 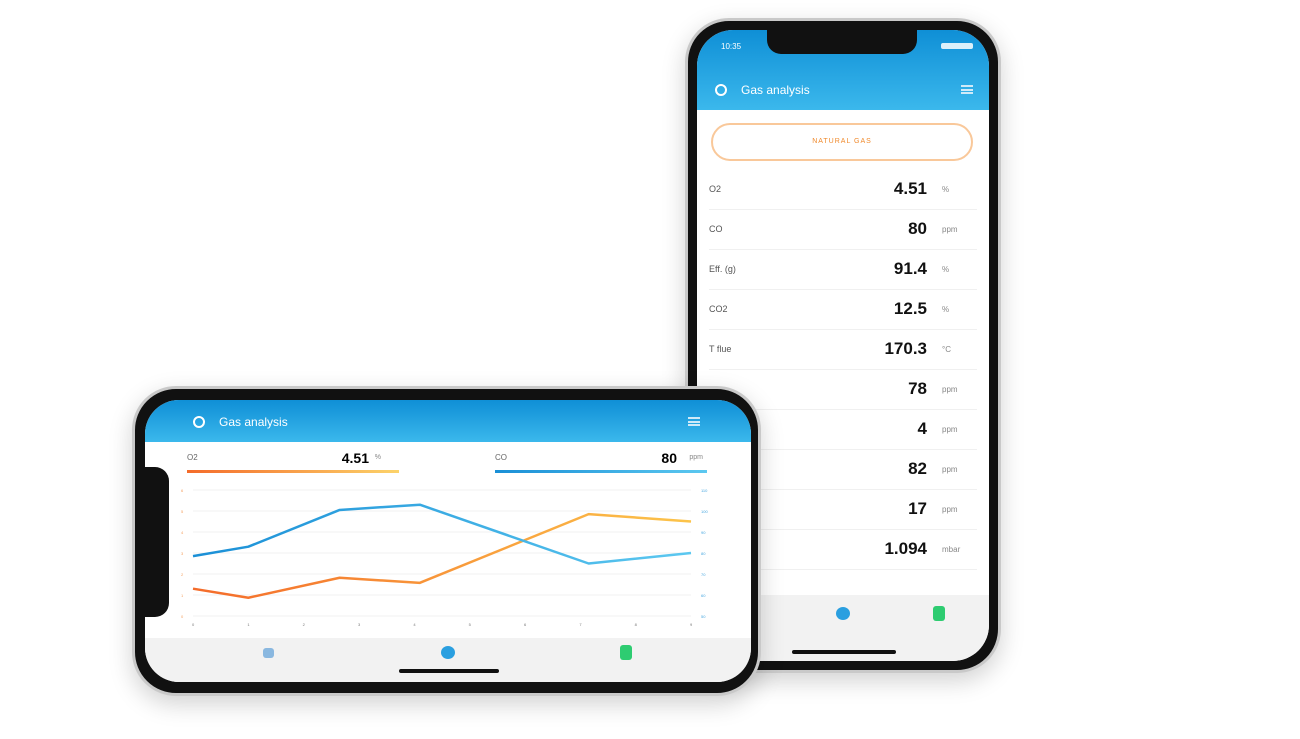 What do you see at coordinates (268, 653) in the screenshot?
I see `list-icon` at bounding box center [268, 653].